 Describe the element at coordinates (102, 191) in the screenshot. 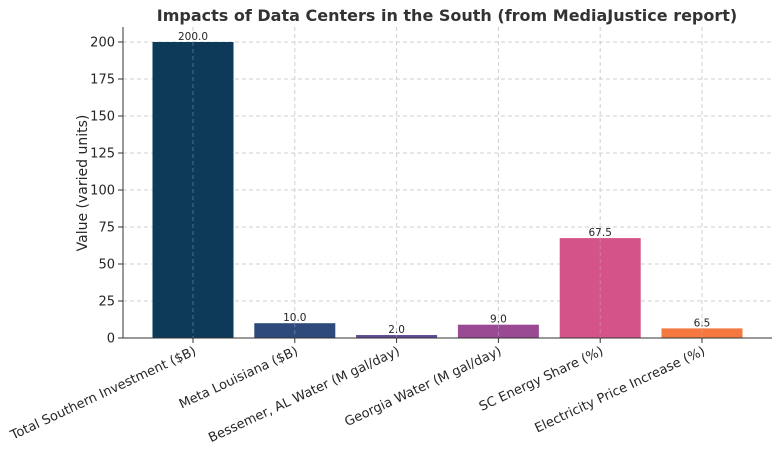

I see `y-tick-label: 100` at that location.